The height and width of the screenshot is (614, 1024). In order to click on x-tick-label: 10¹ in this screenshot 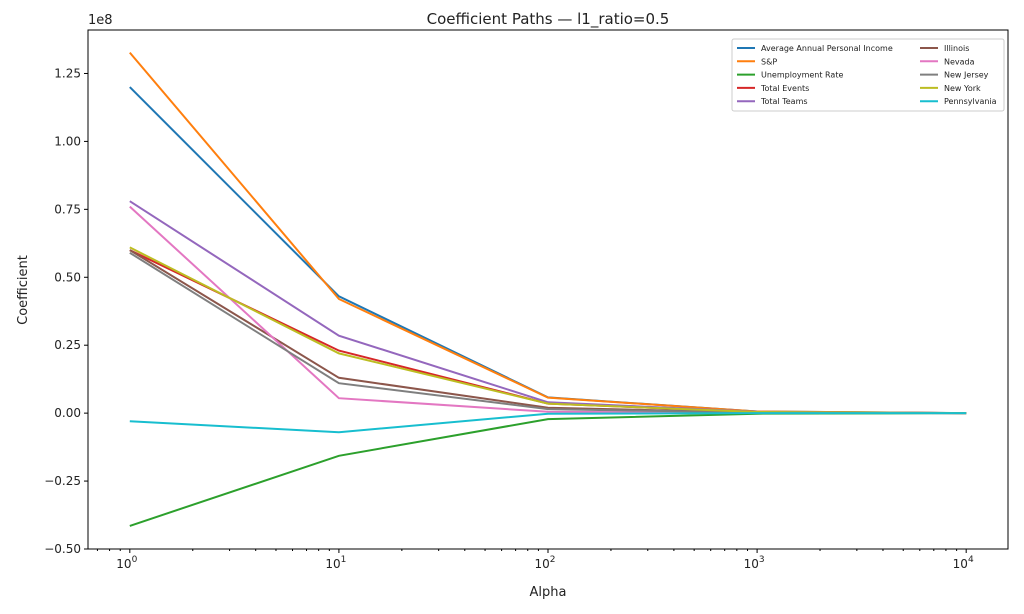, I will do `click(335, 563)`.